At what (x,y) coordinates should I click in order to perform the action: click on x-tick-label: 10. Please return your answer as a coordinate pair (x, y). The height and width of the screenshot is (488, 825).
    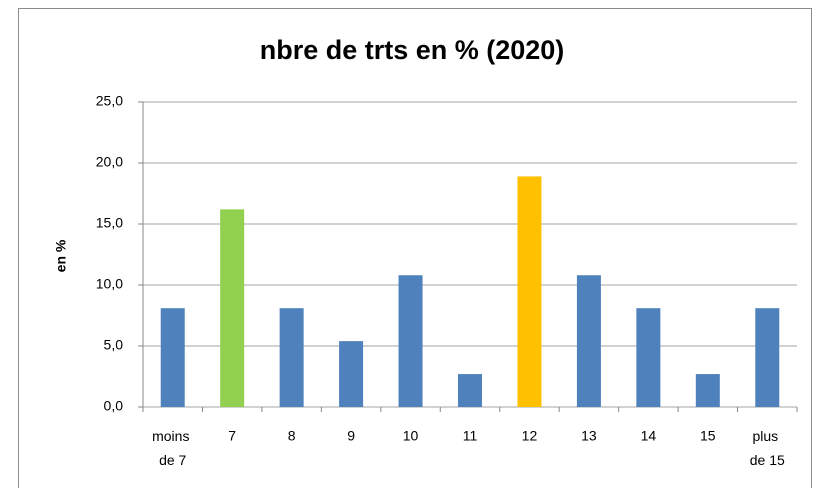
    Looking at the image, I should click on (411, 436).